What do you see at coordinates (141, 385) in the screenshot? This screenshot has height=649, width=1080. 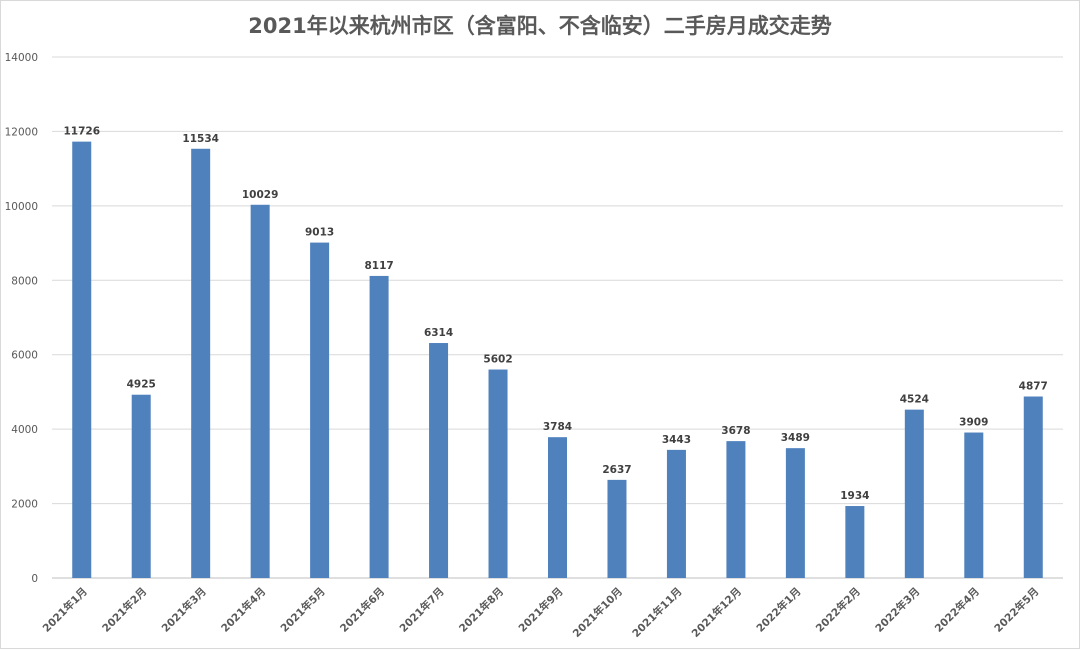 I see `data-label: 4925` at bounding box center [141, 385].